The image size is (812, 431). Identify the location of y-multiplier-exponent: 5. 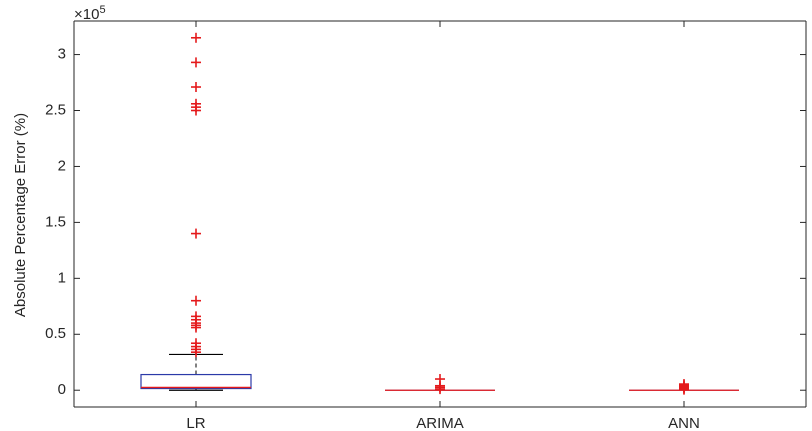
(102, 10).